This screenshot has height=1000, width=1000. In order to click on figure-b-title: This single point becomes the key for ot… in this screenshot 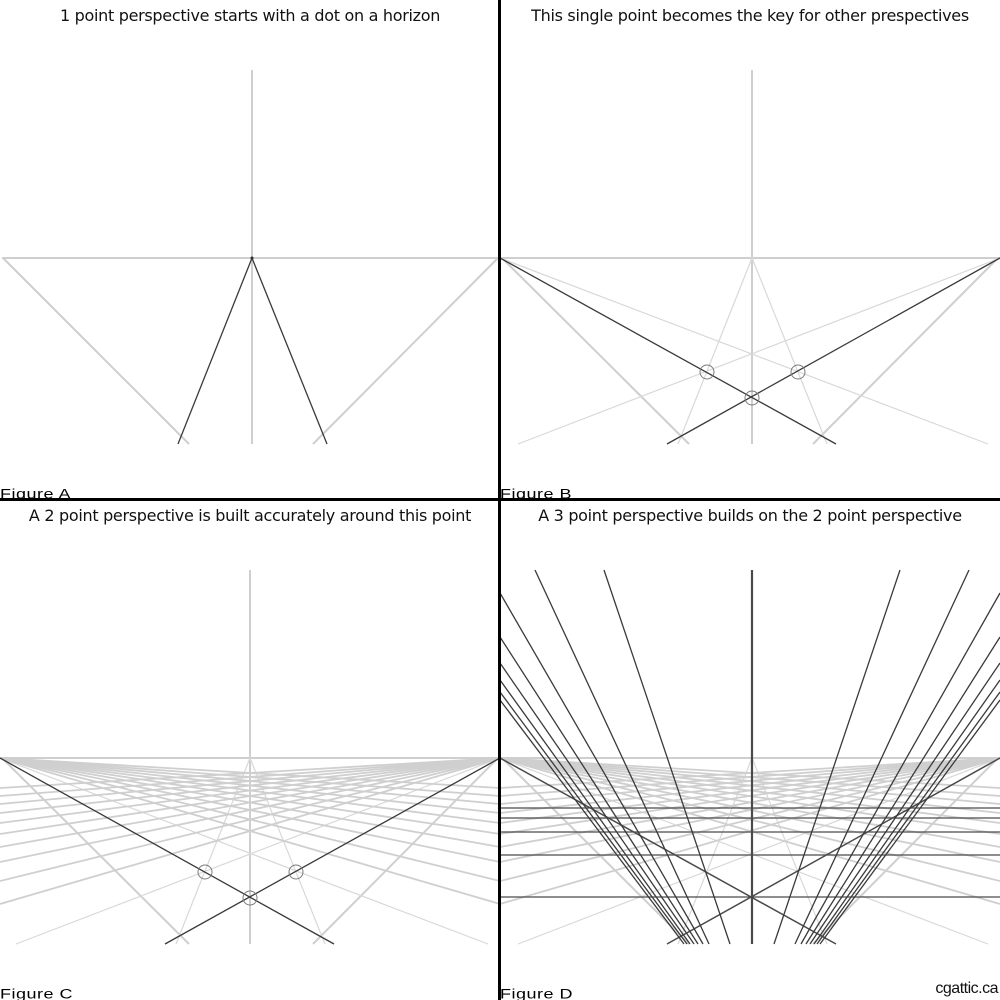, I will do `click(750, 15)`.